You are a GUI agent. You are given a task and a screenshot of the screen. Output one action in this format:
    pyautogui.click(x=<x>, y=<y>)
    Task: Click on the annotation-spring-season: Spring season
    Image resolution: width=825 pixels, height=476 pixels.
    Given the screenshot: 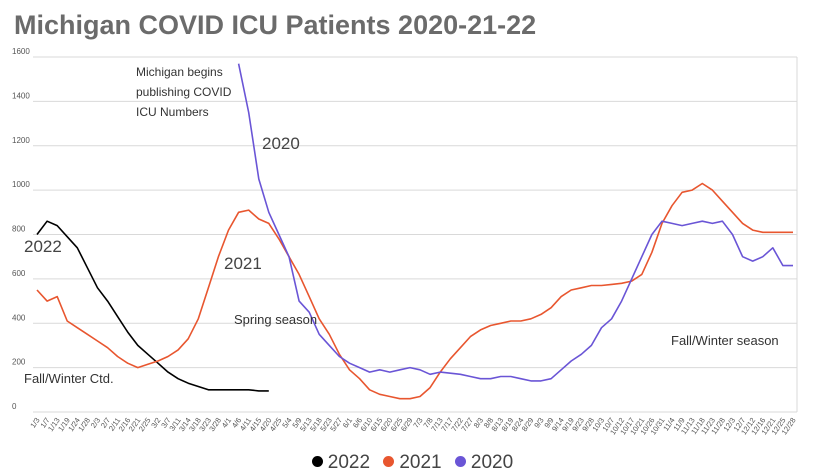 What is the action you would take?
    pyautogui.click(x=275, y=319)
    